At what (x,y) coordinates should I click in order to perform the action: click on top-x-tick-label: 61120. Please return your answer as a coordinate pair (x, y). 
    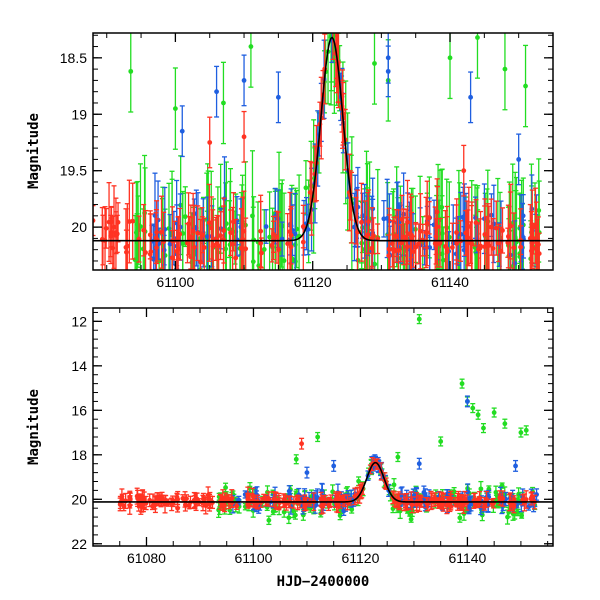
    Looking at the image, I should click on (313, 282).